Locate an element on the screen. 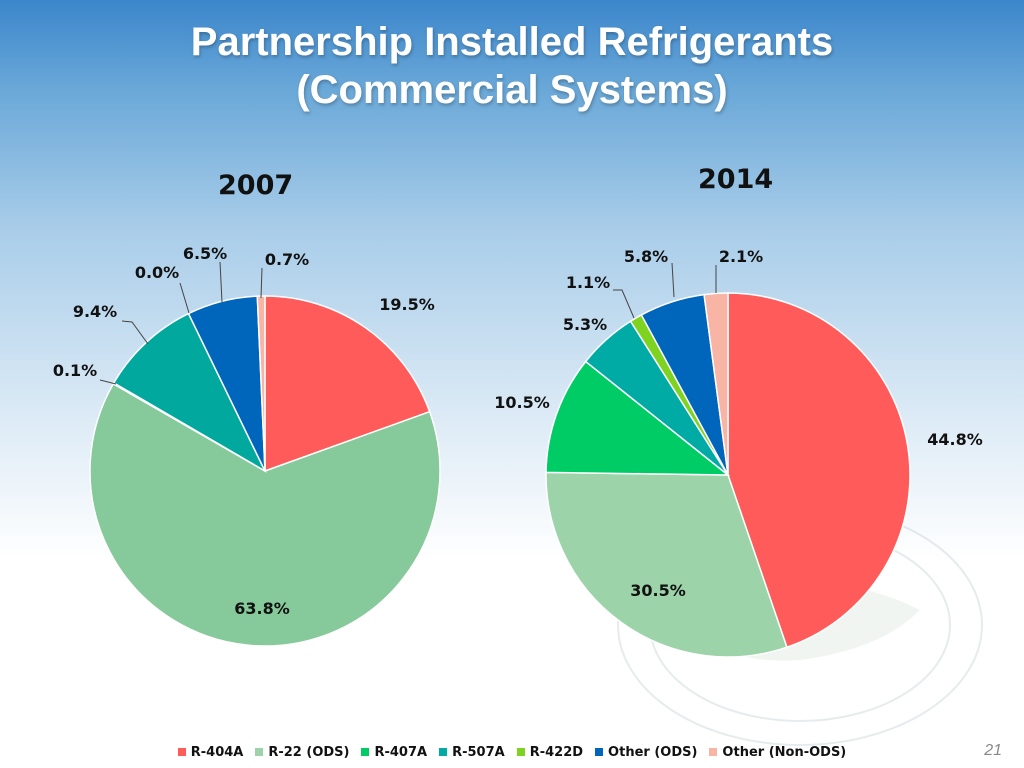 Image resolution: width=1024 pixels, height=768 pixels. legend-item: R-407A is located at coordinates (394, 752).